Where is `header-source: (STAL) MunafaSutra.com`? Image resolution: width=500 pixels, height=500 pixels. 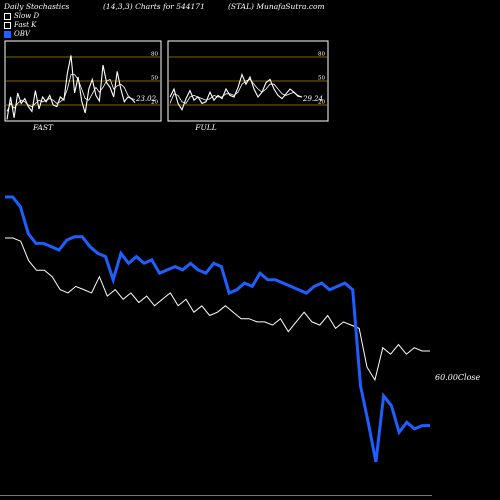 header-source: (STAL) MunafaSutra.com is located at coordinates (276, 6).